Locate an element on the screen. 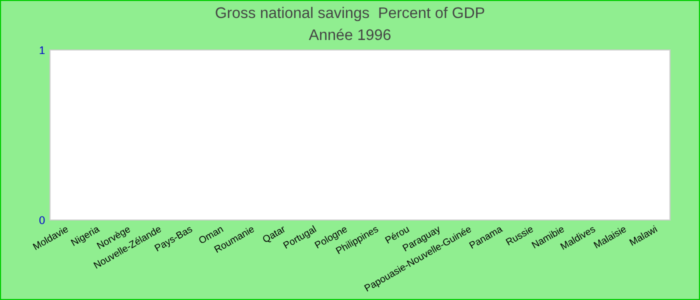 Image resolution: width=700 pixels, height=300 pixels. chart-title: Gross national savings Percent of GDP is located at coordinates (350, 14).